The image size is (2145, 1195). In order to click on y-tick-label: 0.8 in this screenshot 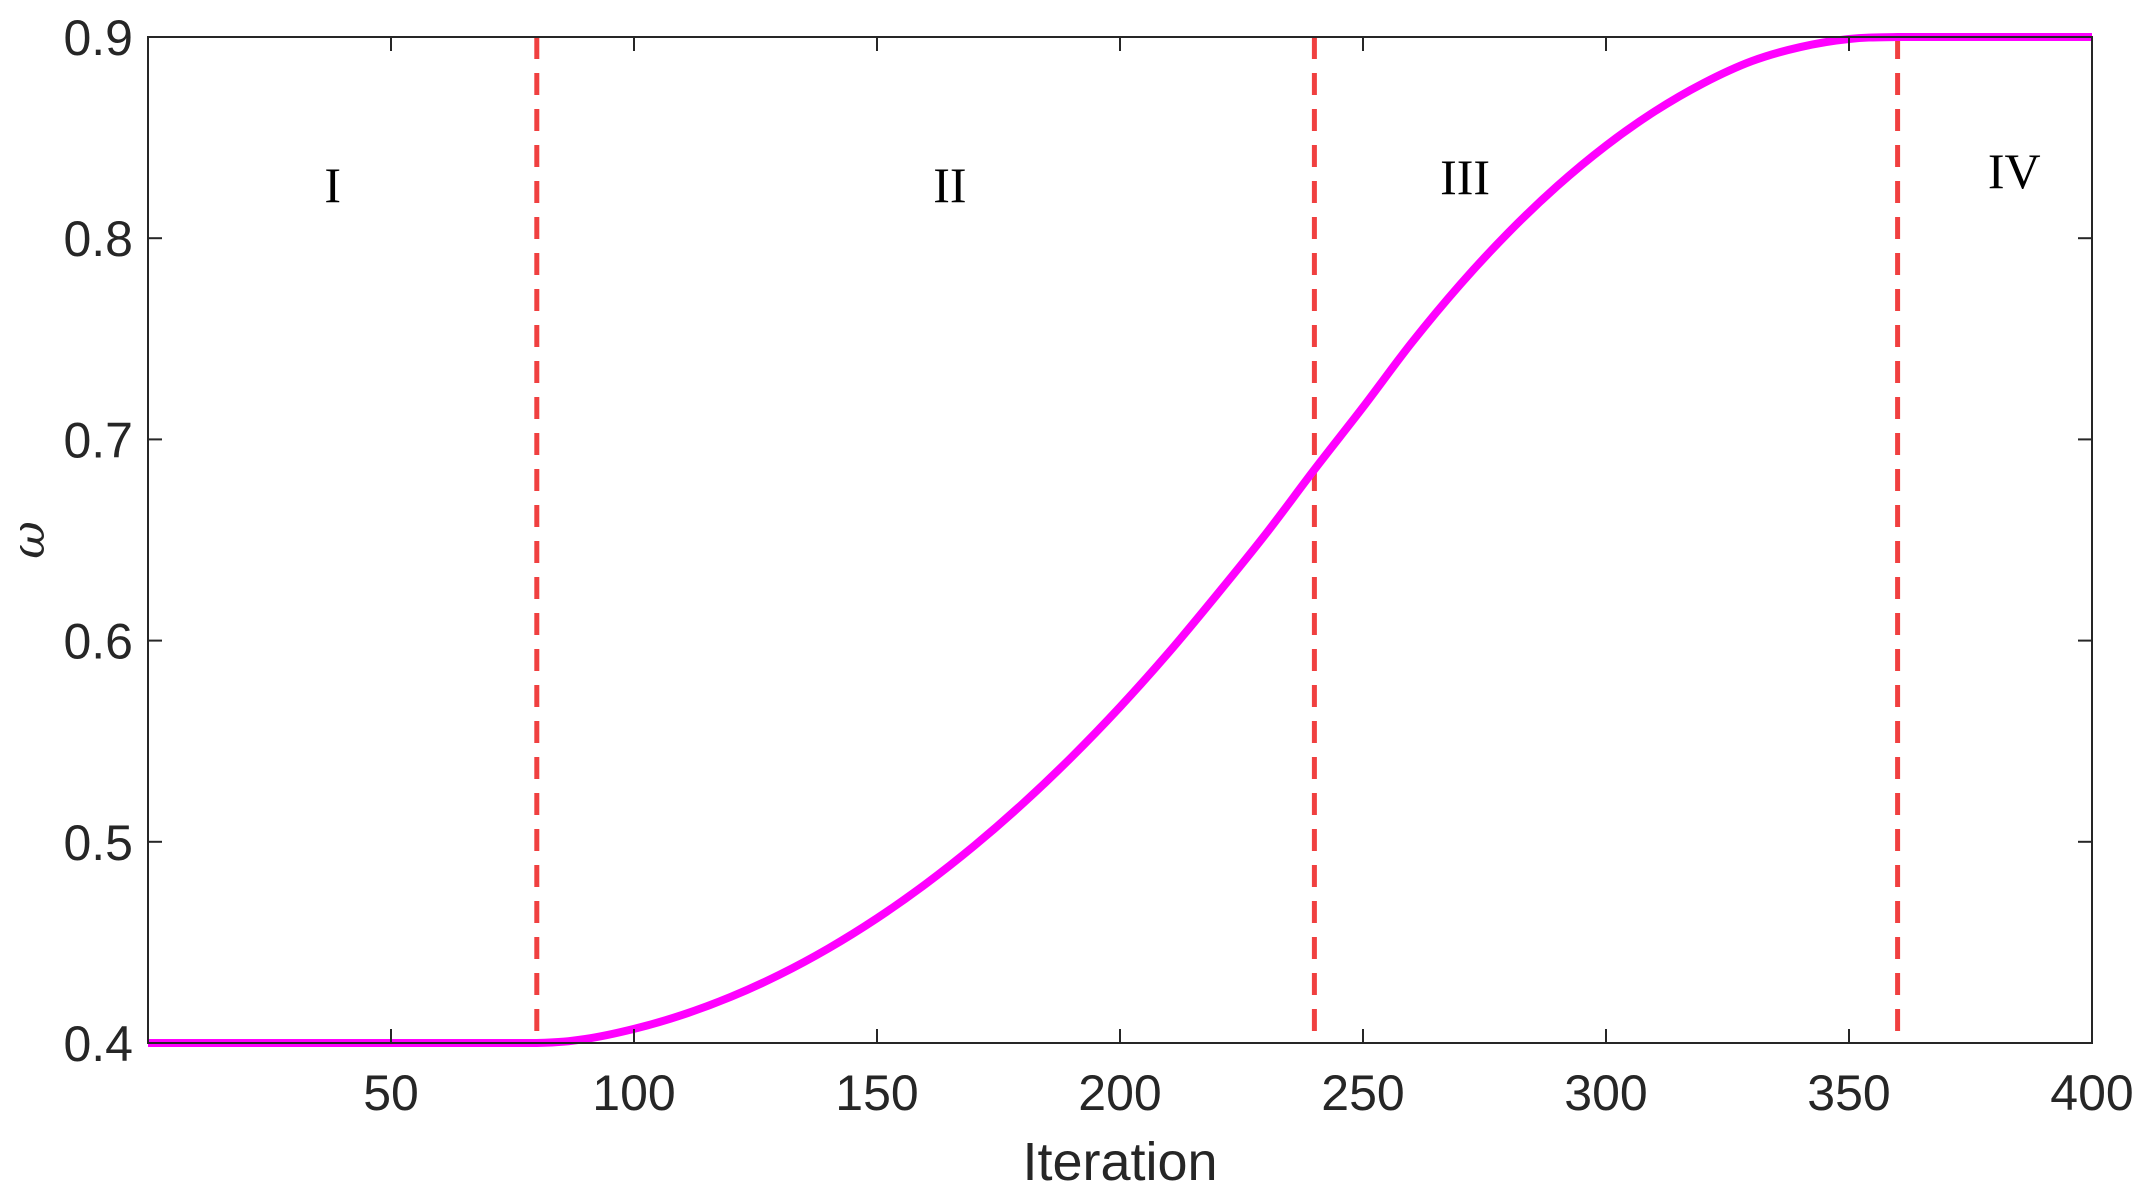, I will do `click(98, 239)`.